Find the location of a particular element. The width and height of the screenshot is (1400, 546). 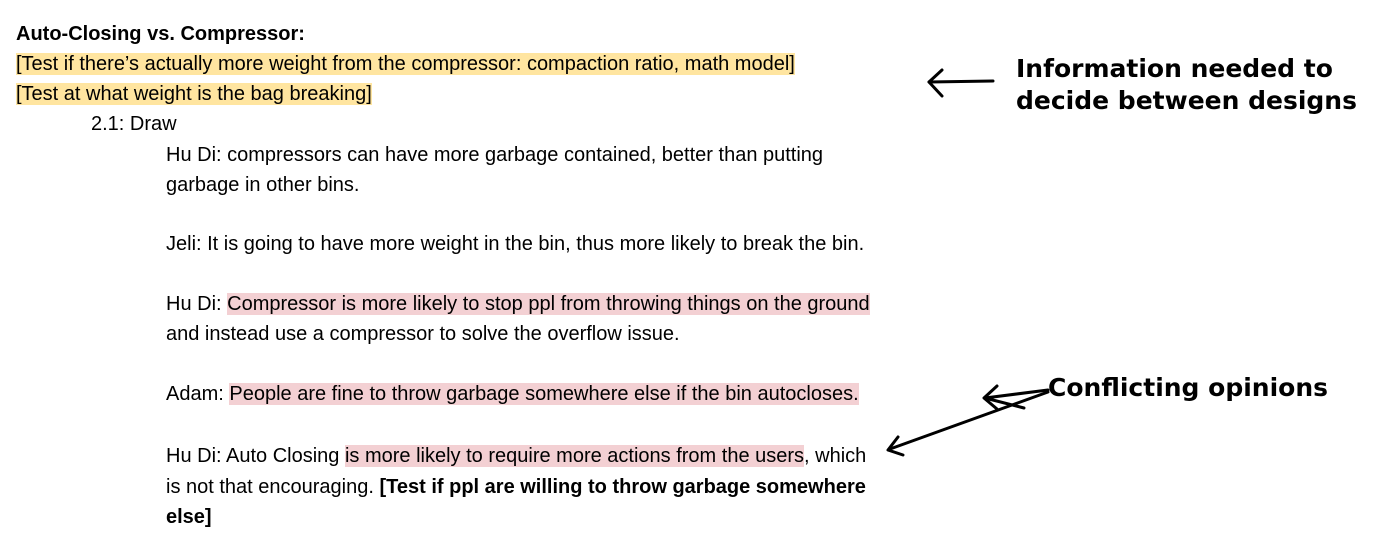

entry-hudi-3-rest: , which is located at coordinates (835, 456).